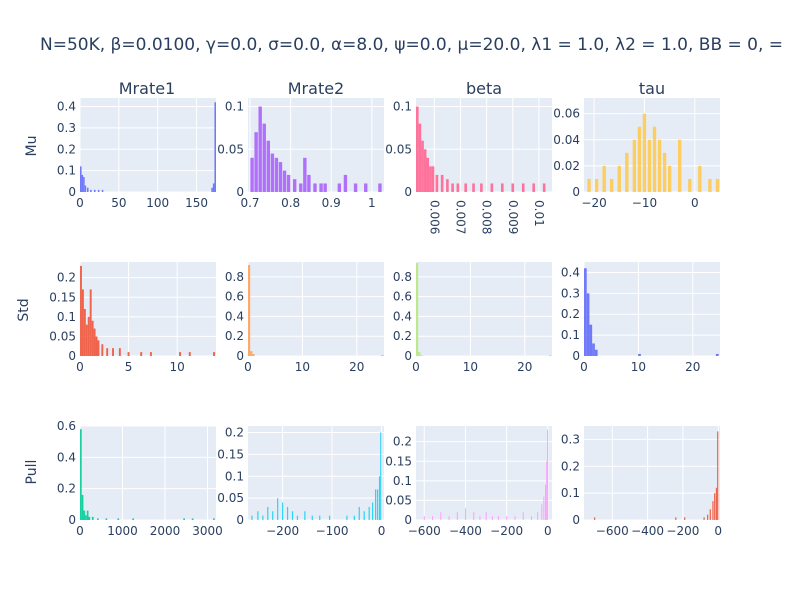 Image resolution: width=800 pixels, height=600 pixels. Describe the element at coordinates (122, 531) in the screenshot. I see `x-tick-label: 1000` at that location.